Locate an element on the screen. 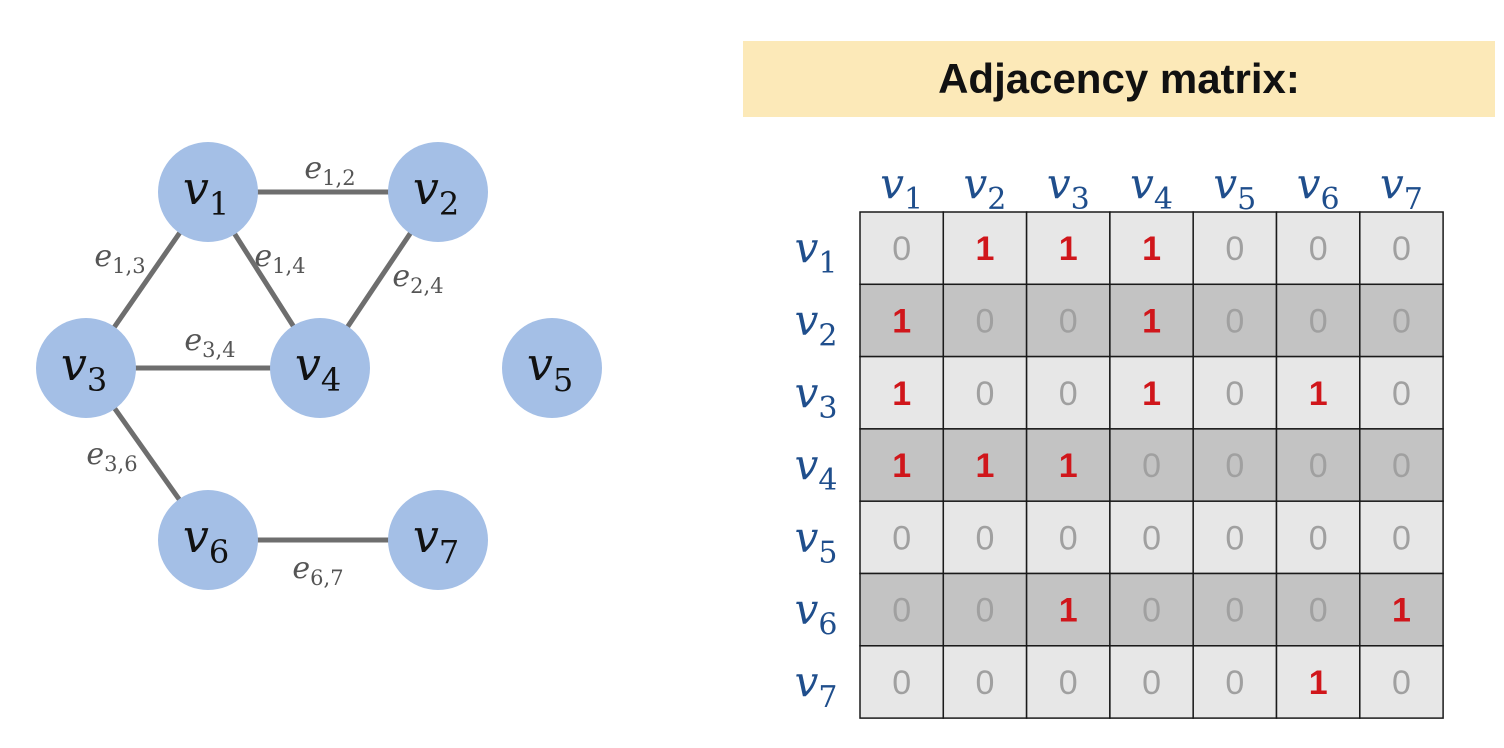  matrix-row-label-v7: v7 is located at coordinates (816, 686).